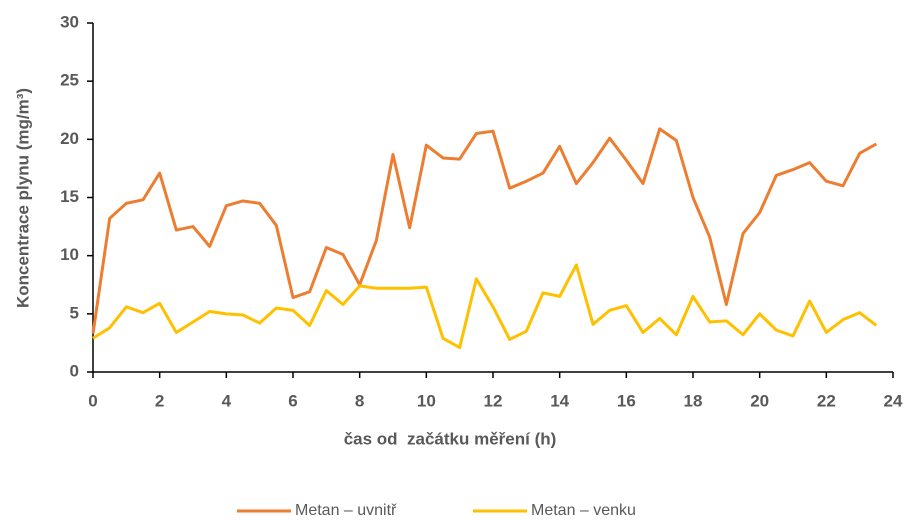  What do you see at coordinates (450, 438) in the screenshot?
I see `x-axis-label: čas od začátku měření (h)` at bounding box center [450, 438].